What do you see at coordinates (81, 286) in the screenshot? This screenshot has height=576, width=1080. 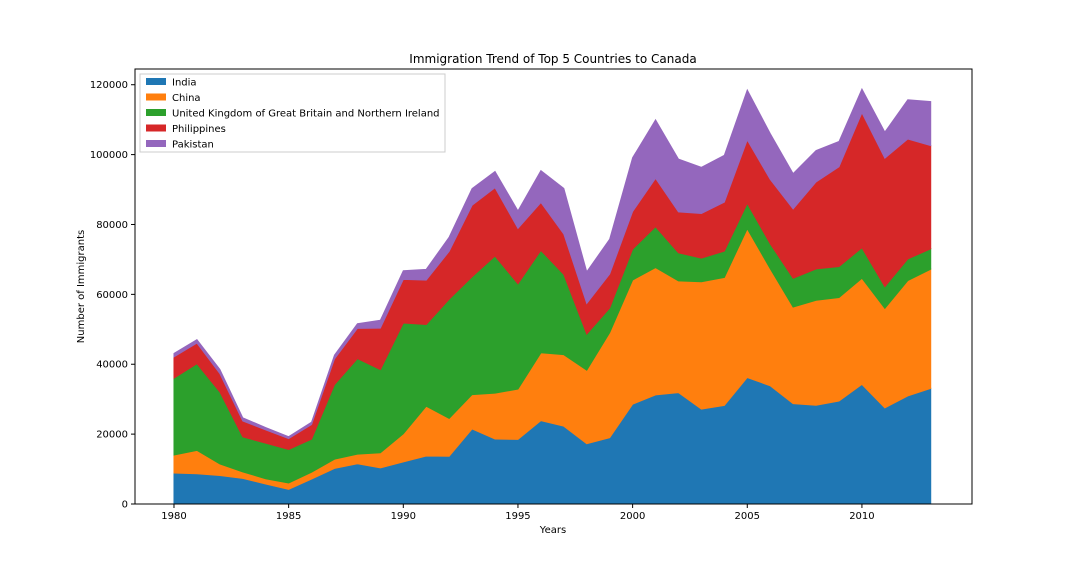 I see `y-axis-label: Number of Immigrants` at bounding box center [81, 286].